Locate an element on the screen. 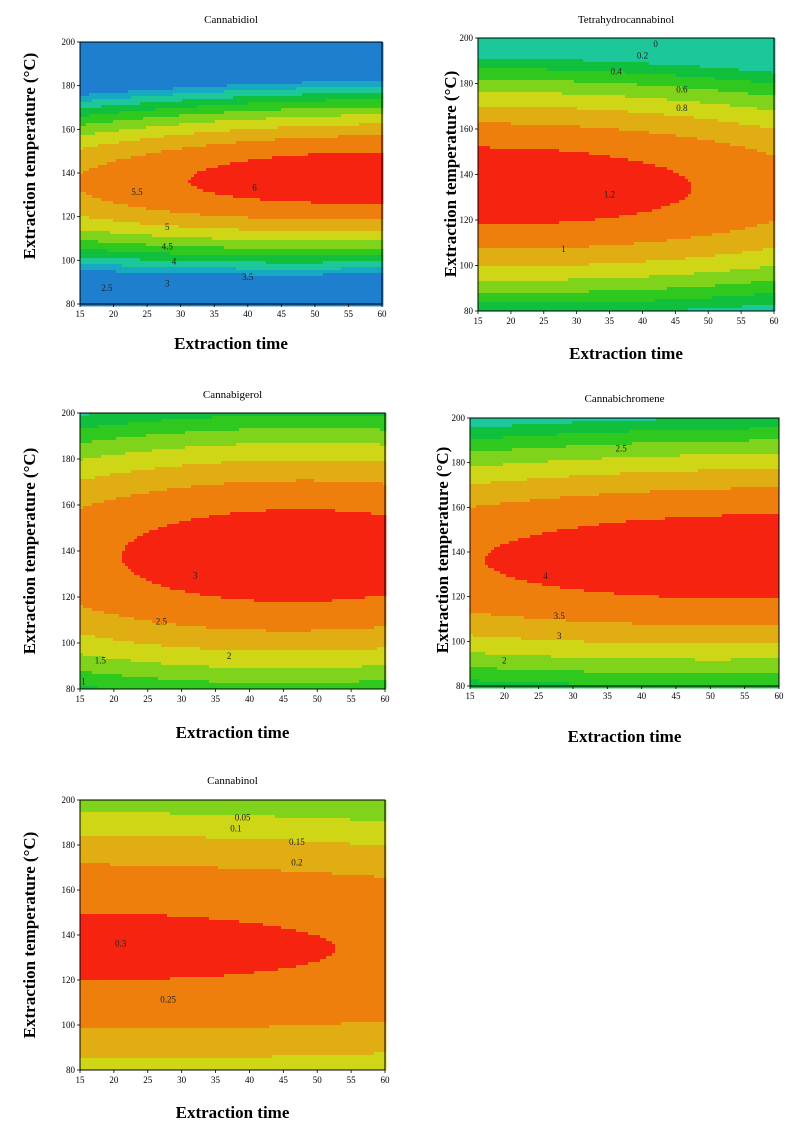 The height and width of the screenshot is (1134, 793). contour-label: 0.1 is located at coordinates (235, 829).